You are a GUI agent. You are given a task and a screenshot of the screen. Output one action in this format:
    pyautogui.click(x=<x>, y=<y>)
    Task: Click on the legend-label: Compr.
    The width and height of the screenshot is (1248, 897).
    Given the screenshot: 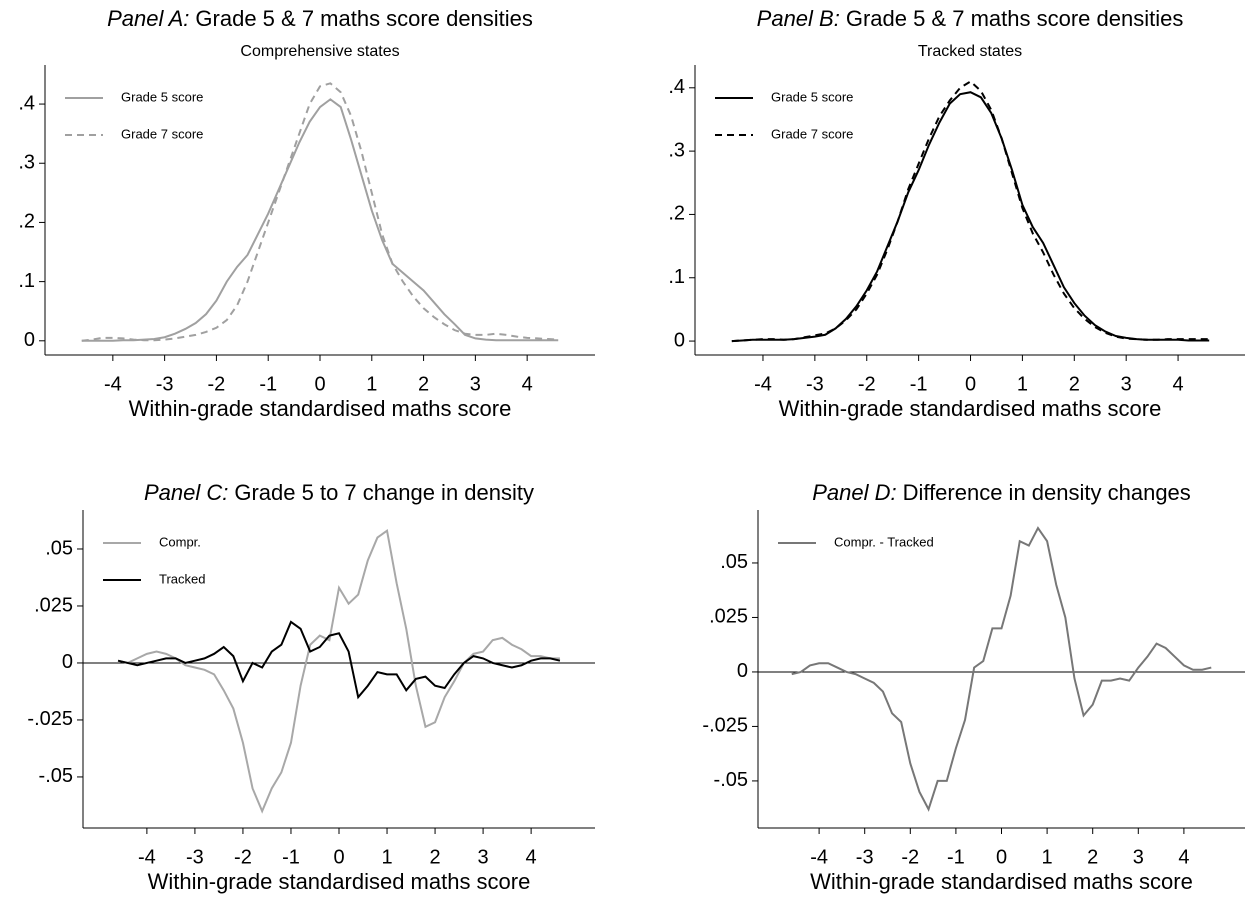 What is the action you would take?
    pyautogui.click(x=180, y=541)
    